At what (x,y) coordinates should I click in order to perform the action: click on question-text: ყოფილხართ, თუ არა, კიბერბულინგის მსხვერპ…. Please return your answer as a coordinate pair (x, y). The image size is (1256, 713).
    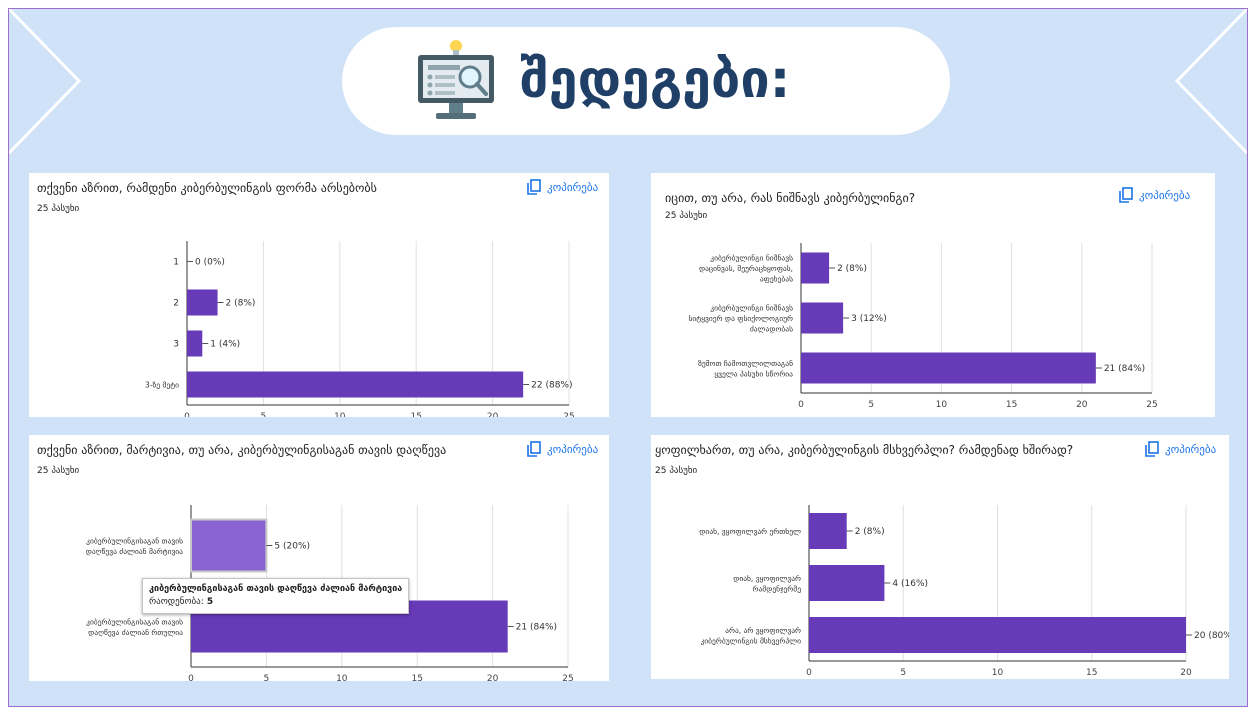
    Looking at the image, I should click on (864, 450).